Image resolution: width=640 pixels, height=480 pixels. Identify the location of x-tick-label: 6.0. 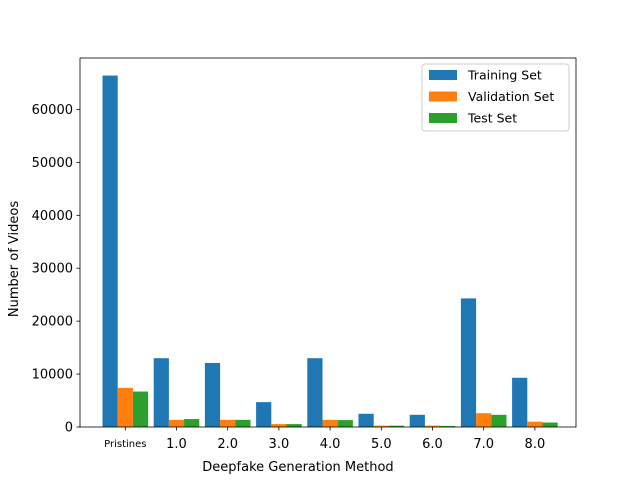
(432, 444).